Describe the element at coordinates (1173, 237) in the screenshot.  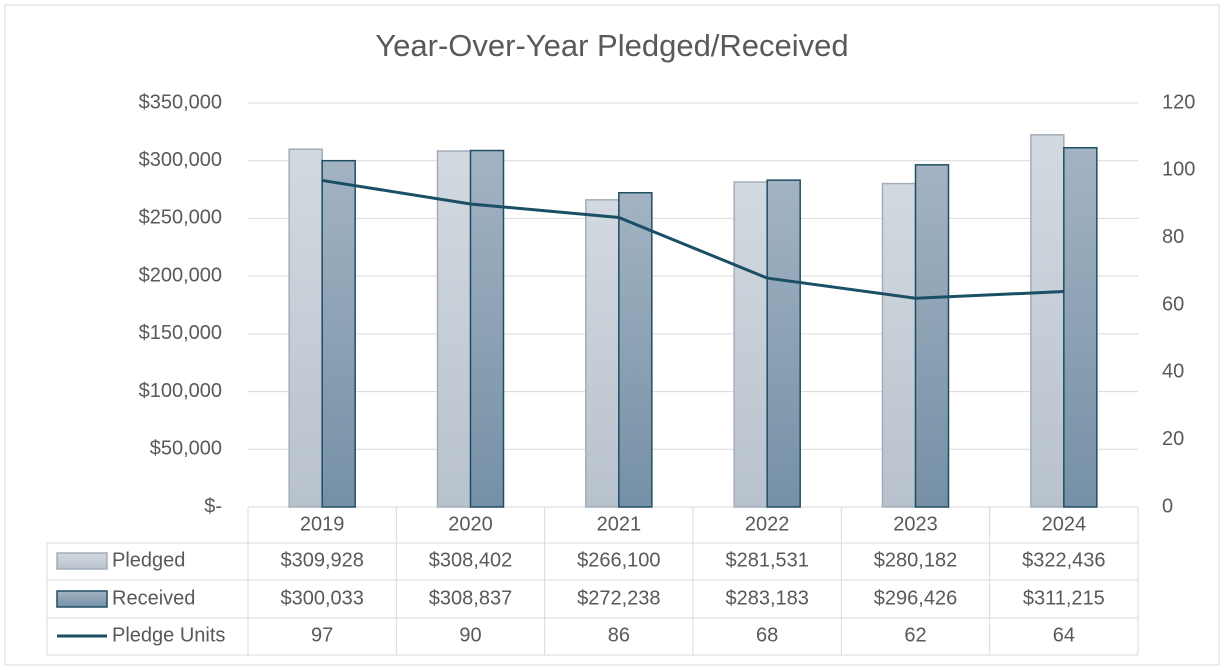
I see `y2-tick-label: 80` at that location.